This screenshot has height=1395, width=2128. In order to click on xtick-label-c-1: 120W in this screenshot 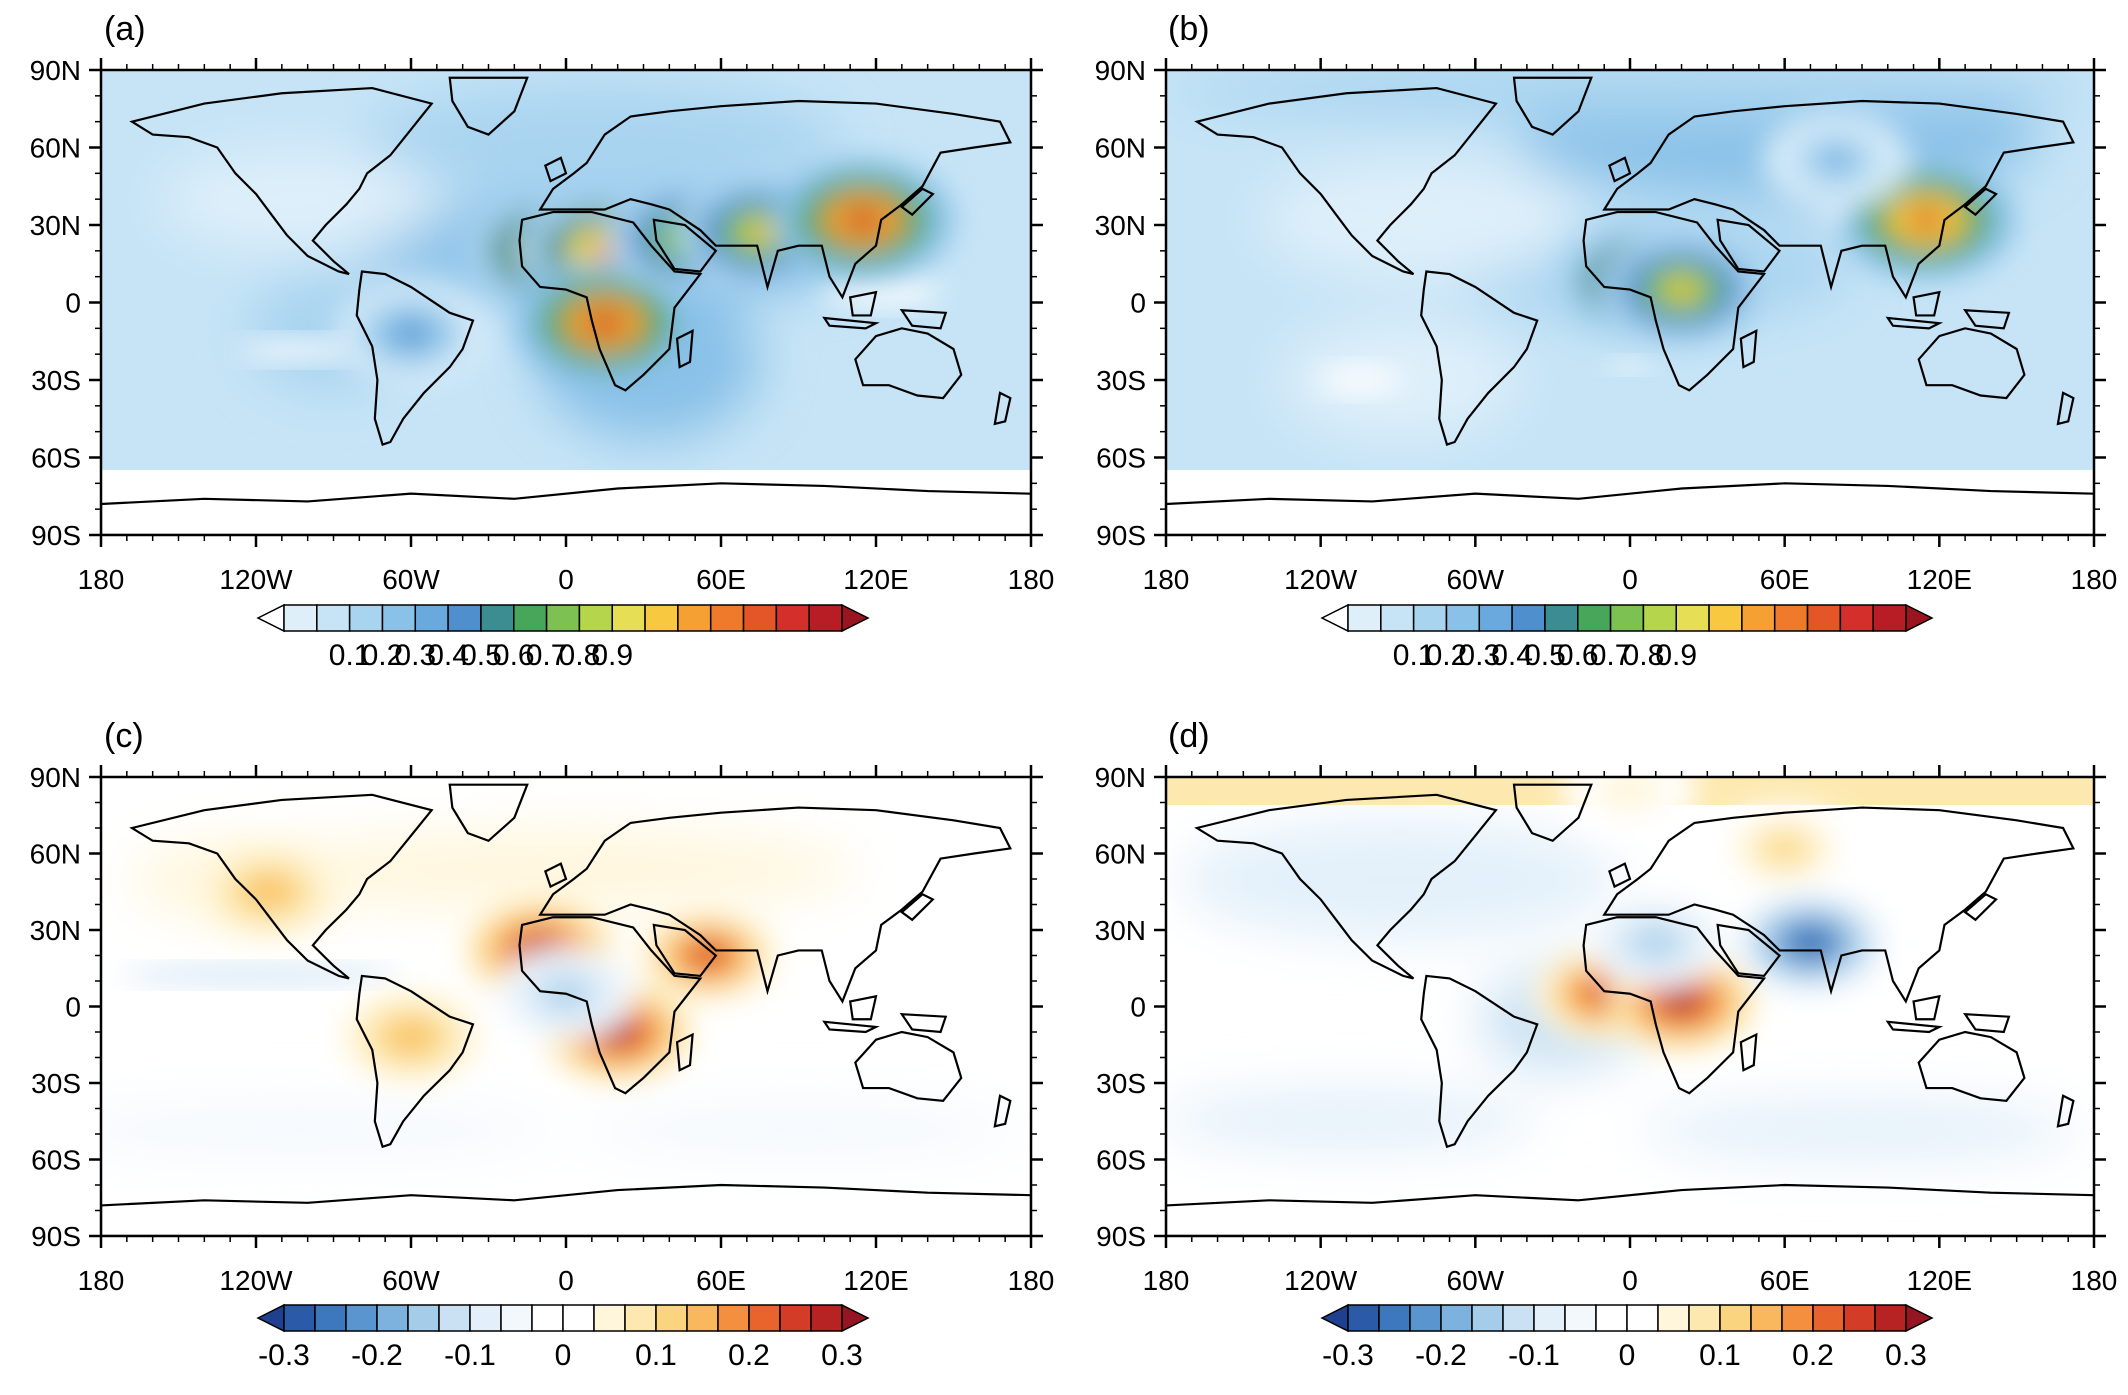, I will do `click(256, 1280)`.